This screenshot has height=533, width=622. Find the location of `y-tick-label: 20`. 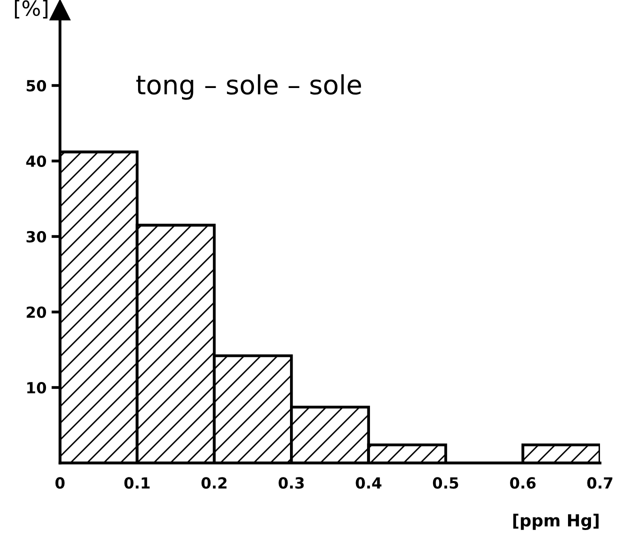

y-tick-label: 20 is located at coordinates (36, 312).